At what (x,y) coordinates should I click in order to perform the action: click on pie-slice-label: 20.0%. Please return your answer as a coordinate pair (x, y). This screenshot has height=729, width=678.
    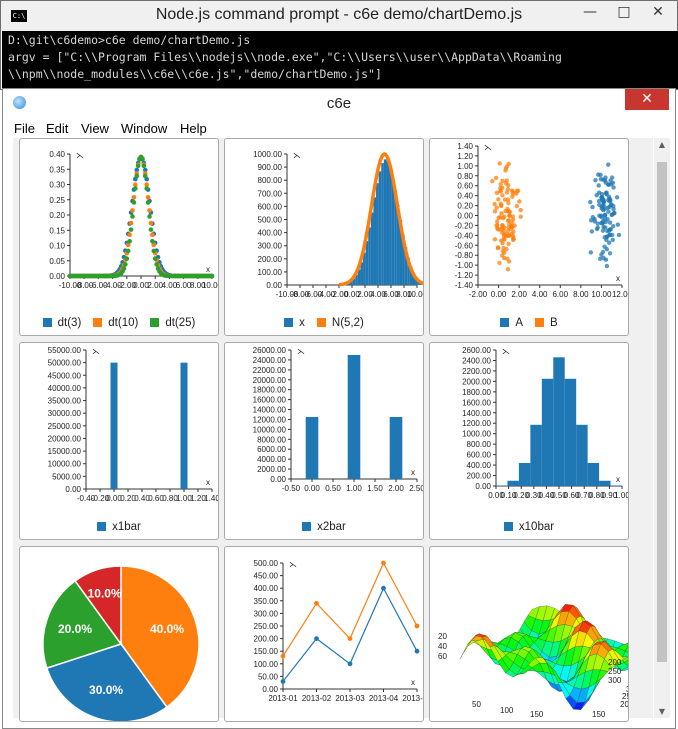
    Looking at the image, I should click on (75, 629).